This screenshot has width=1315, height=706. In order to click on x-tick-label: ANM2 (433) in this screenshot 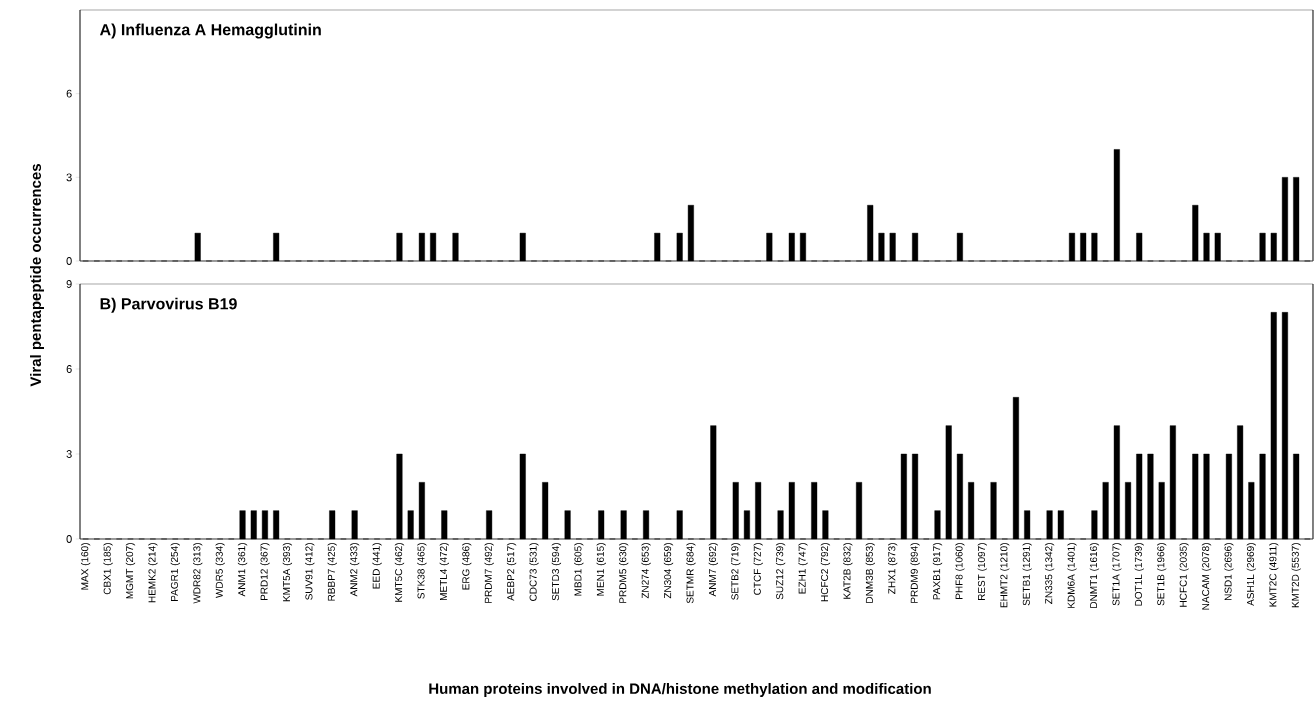, I will do `click(354, 570)`.